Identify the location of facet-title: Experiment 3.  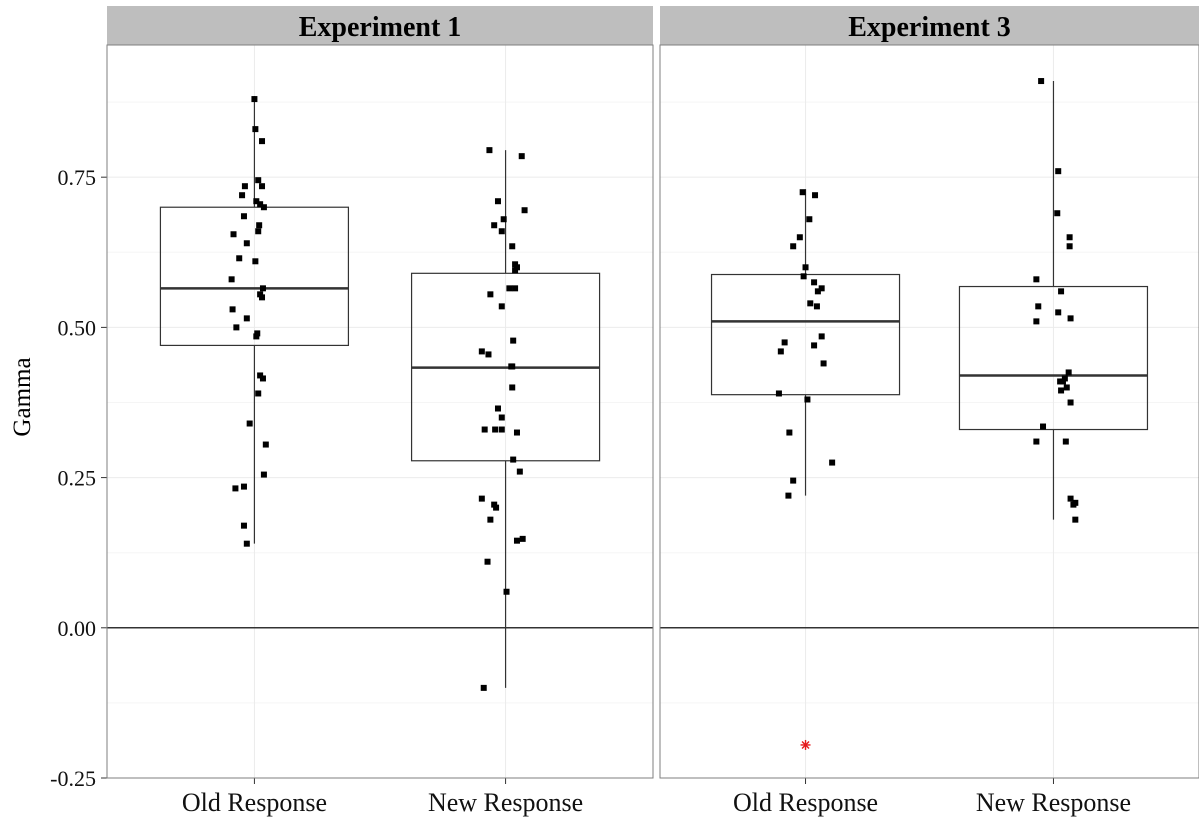
(929, 27).